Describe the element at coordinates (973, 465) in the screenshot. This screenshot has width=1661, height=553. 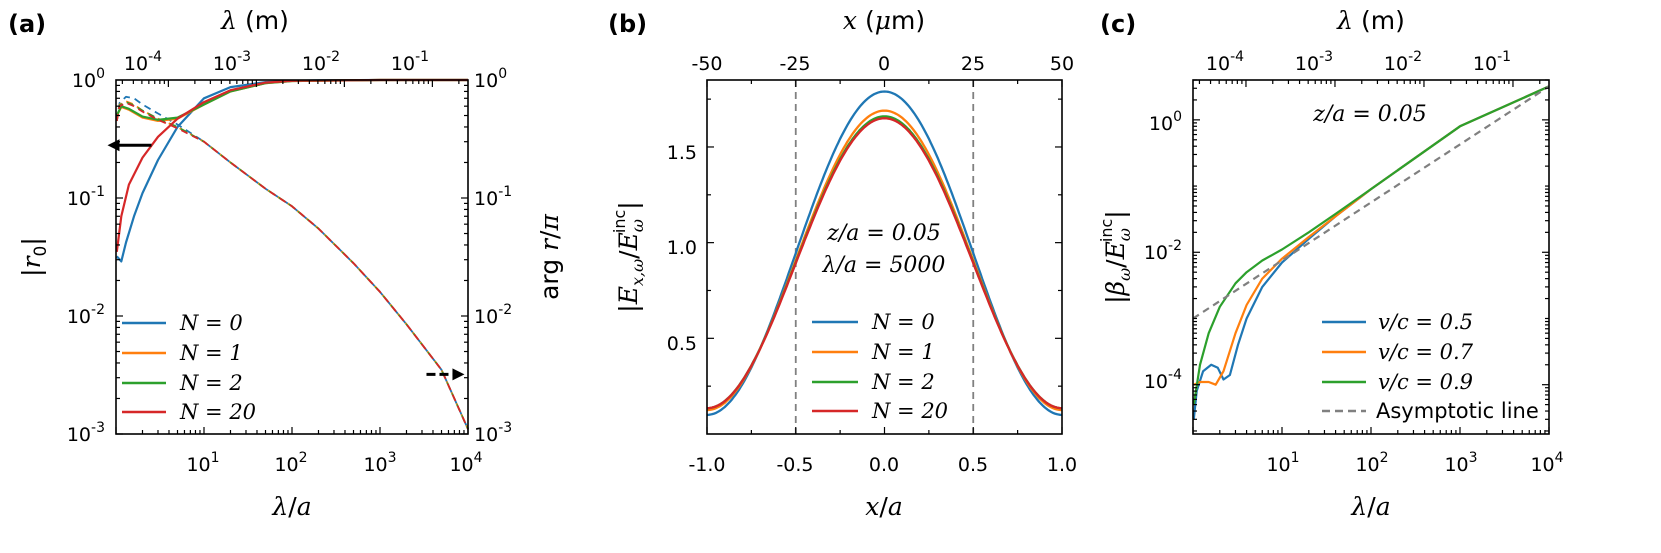
I see `panel-b-xtick-label: 0.5` at that location.